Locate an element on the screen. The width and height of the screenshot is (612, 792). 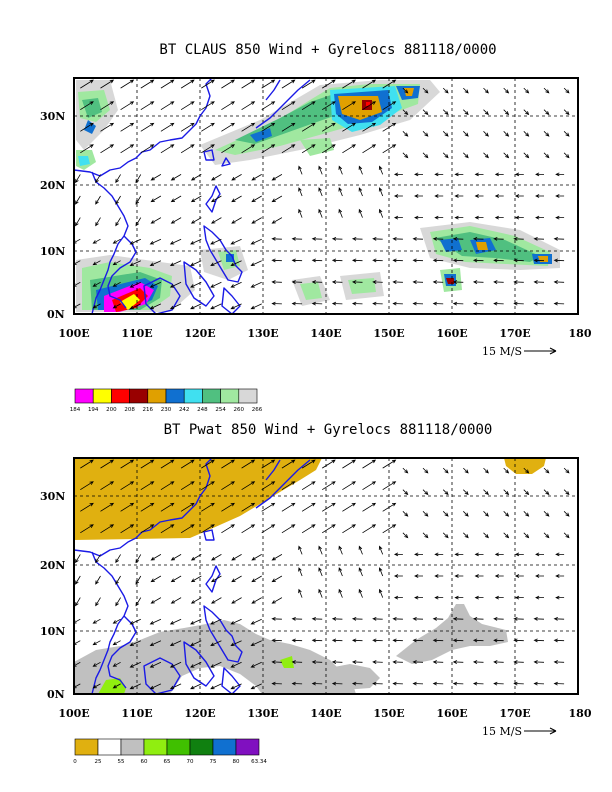
x-tick-150e: 150E is located at coordinates (388, 713).